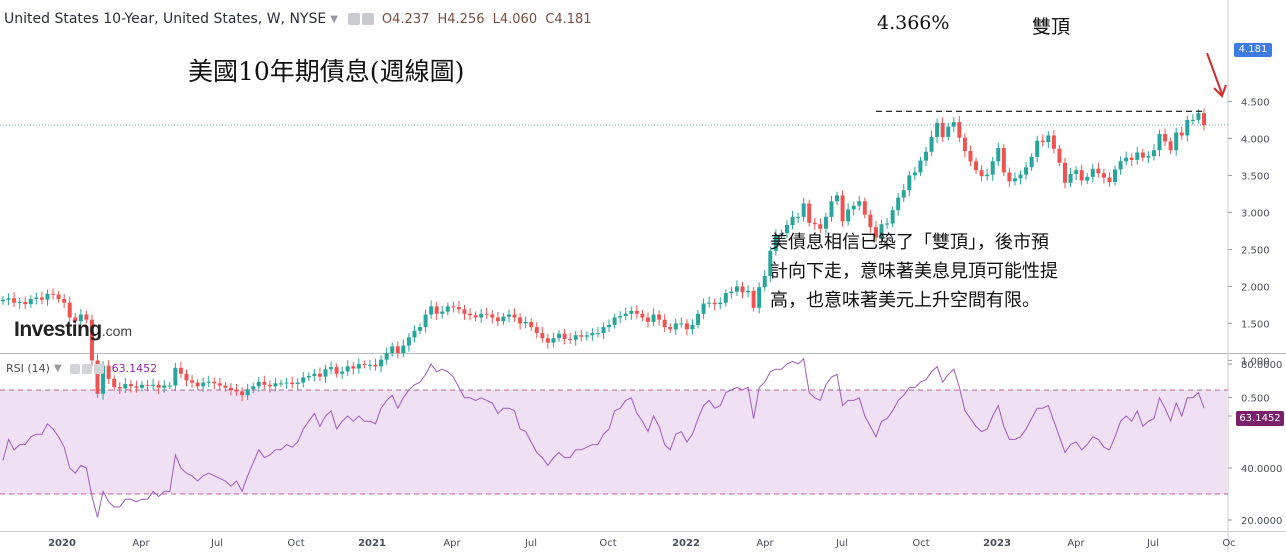  What do you see at coordinates (57, 368) in the screenshot?
I see `rsi-dropdown-icon: ▼` at bounding box center [57, 368].